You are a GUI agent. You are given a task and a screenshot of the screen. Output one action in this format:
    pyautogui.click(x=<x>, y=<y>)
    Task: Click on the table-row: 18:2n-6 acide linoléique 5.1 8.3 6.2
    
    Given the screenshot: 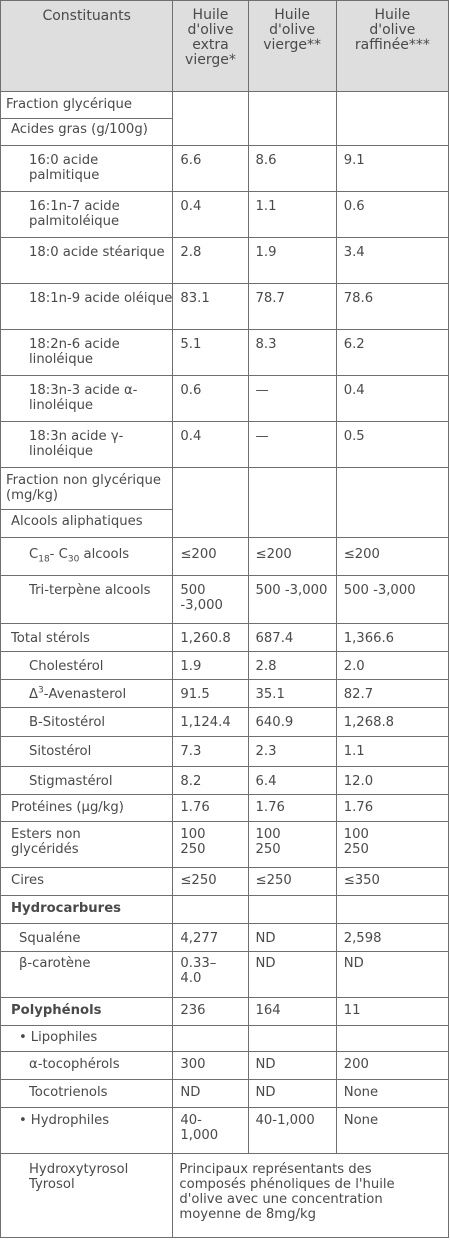 What is the action you would take?
    pyautogui.click(x=225, y=352)
    